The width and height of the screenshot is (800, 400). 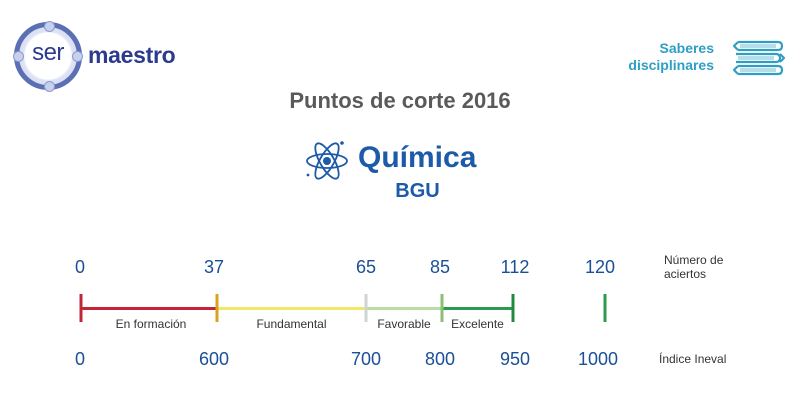 I want to click on sermaestro-logo: ser maestro, so click(x=101, y=59).